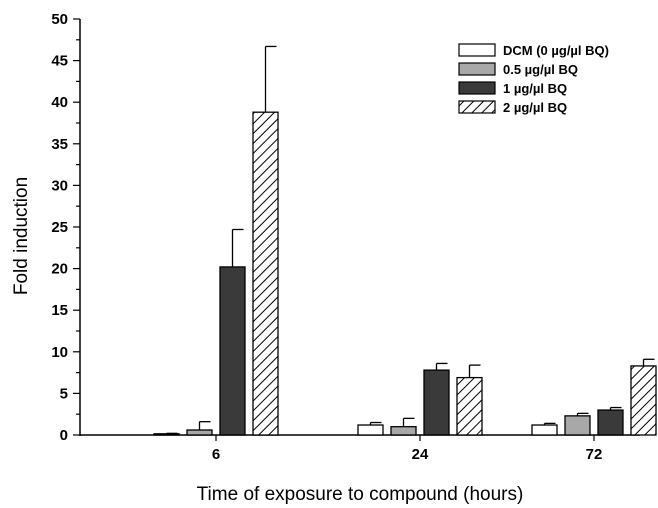 The image size is (658, 508). What do you see at coordinates (59, 269) in the screenshot?
I see `y-tick-label: 20` at bounding box center [59, 269].